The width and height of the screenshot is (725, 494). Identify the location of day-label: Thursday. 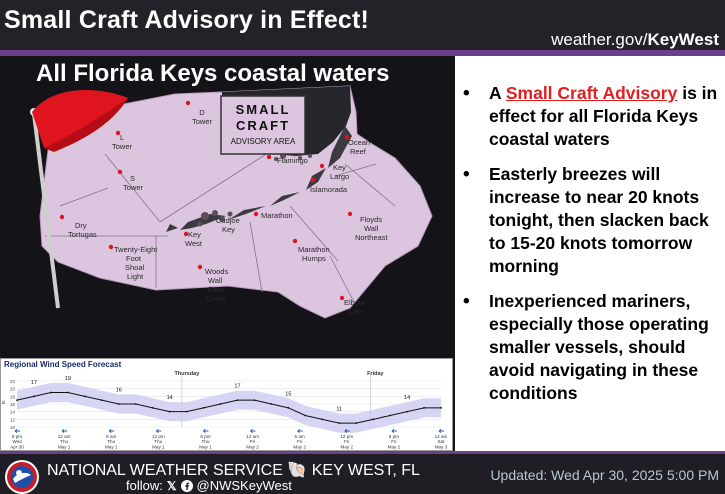
(188, 374).